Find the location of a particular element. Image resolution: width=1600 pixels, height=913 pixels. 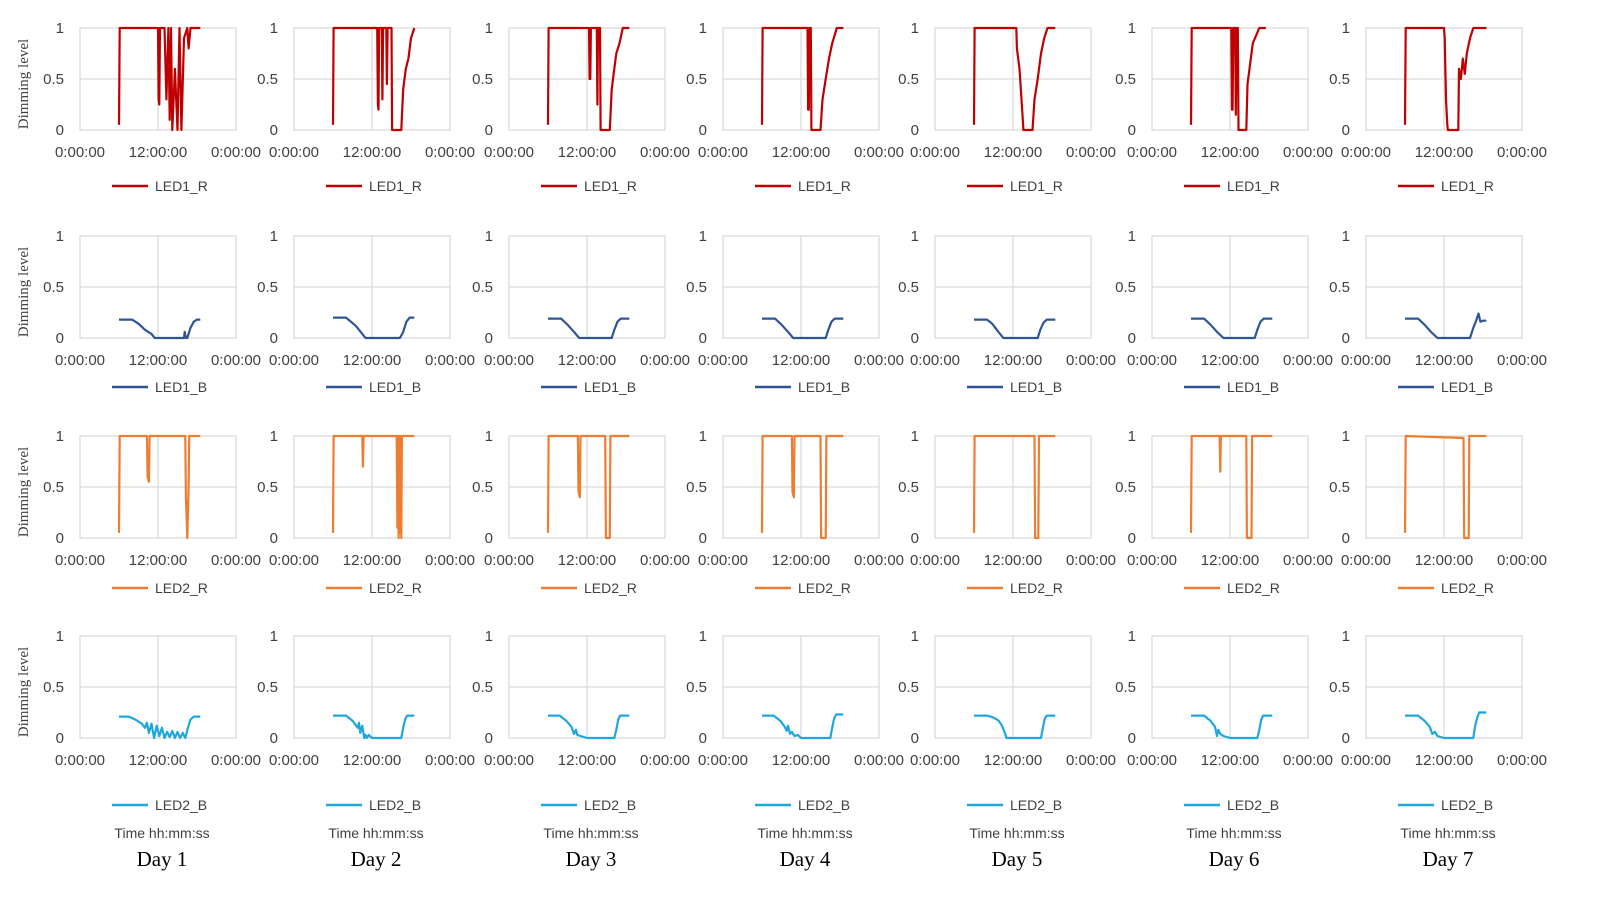

panel-led1_r-day-7: 0 0.5 1 0:00:00 12:00:00 0:00:00 LED1_R is located at coordinates (1438, 107).